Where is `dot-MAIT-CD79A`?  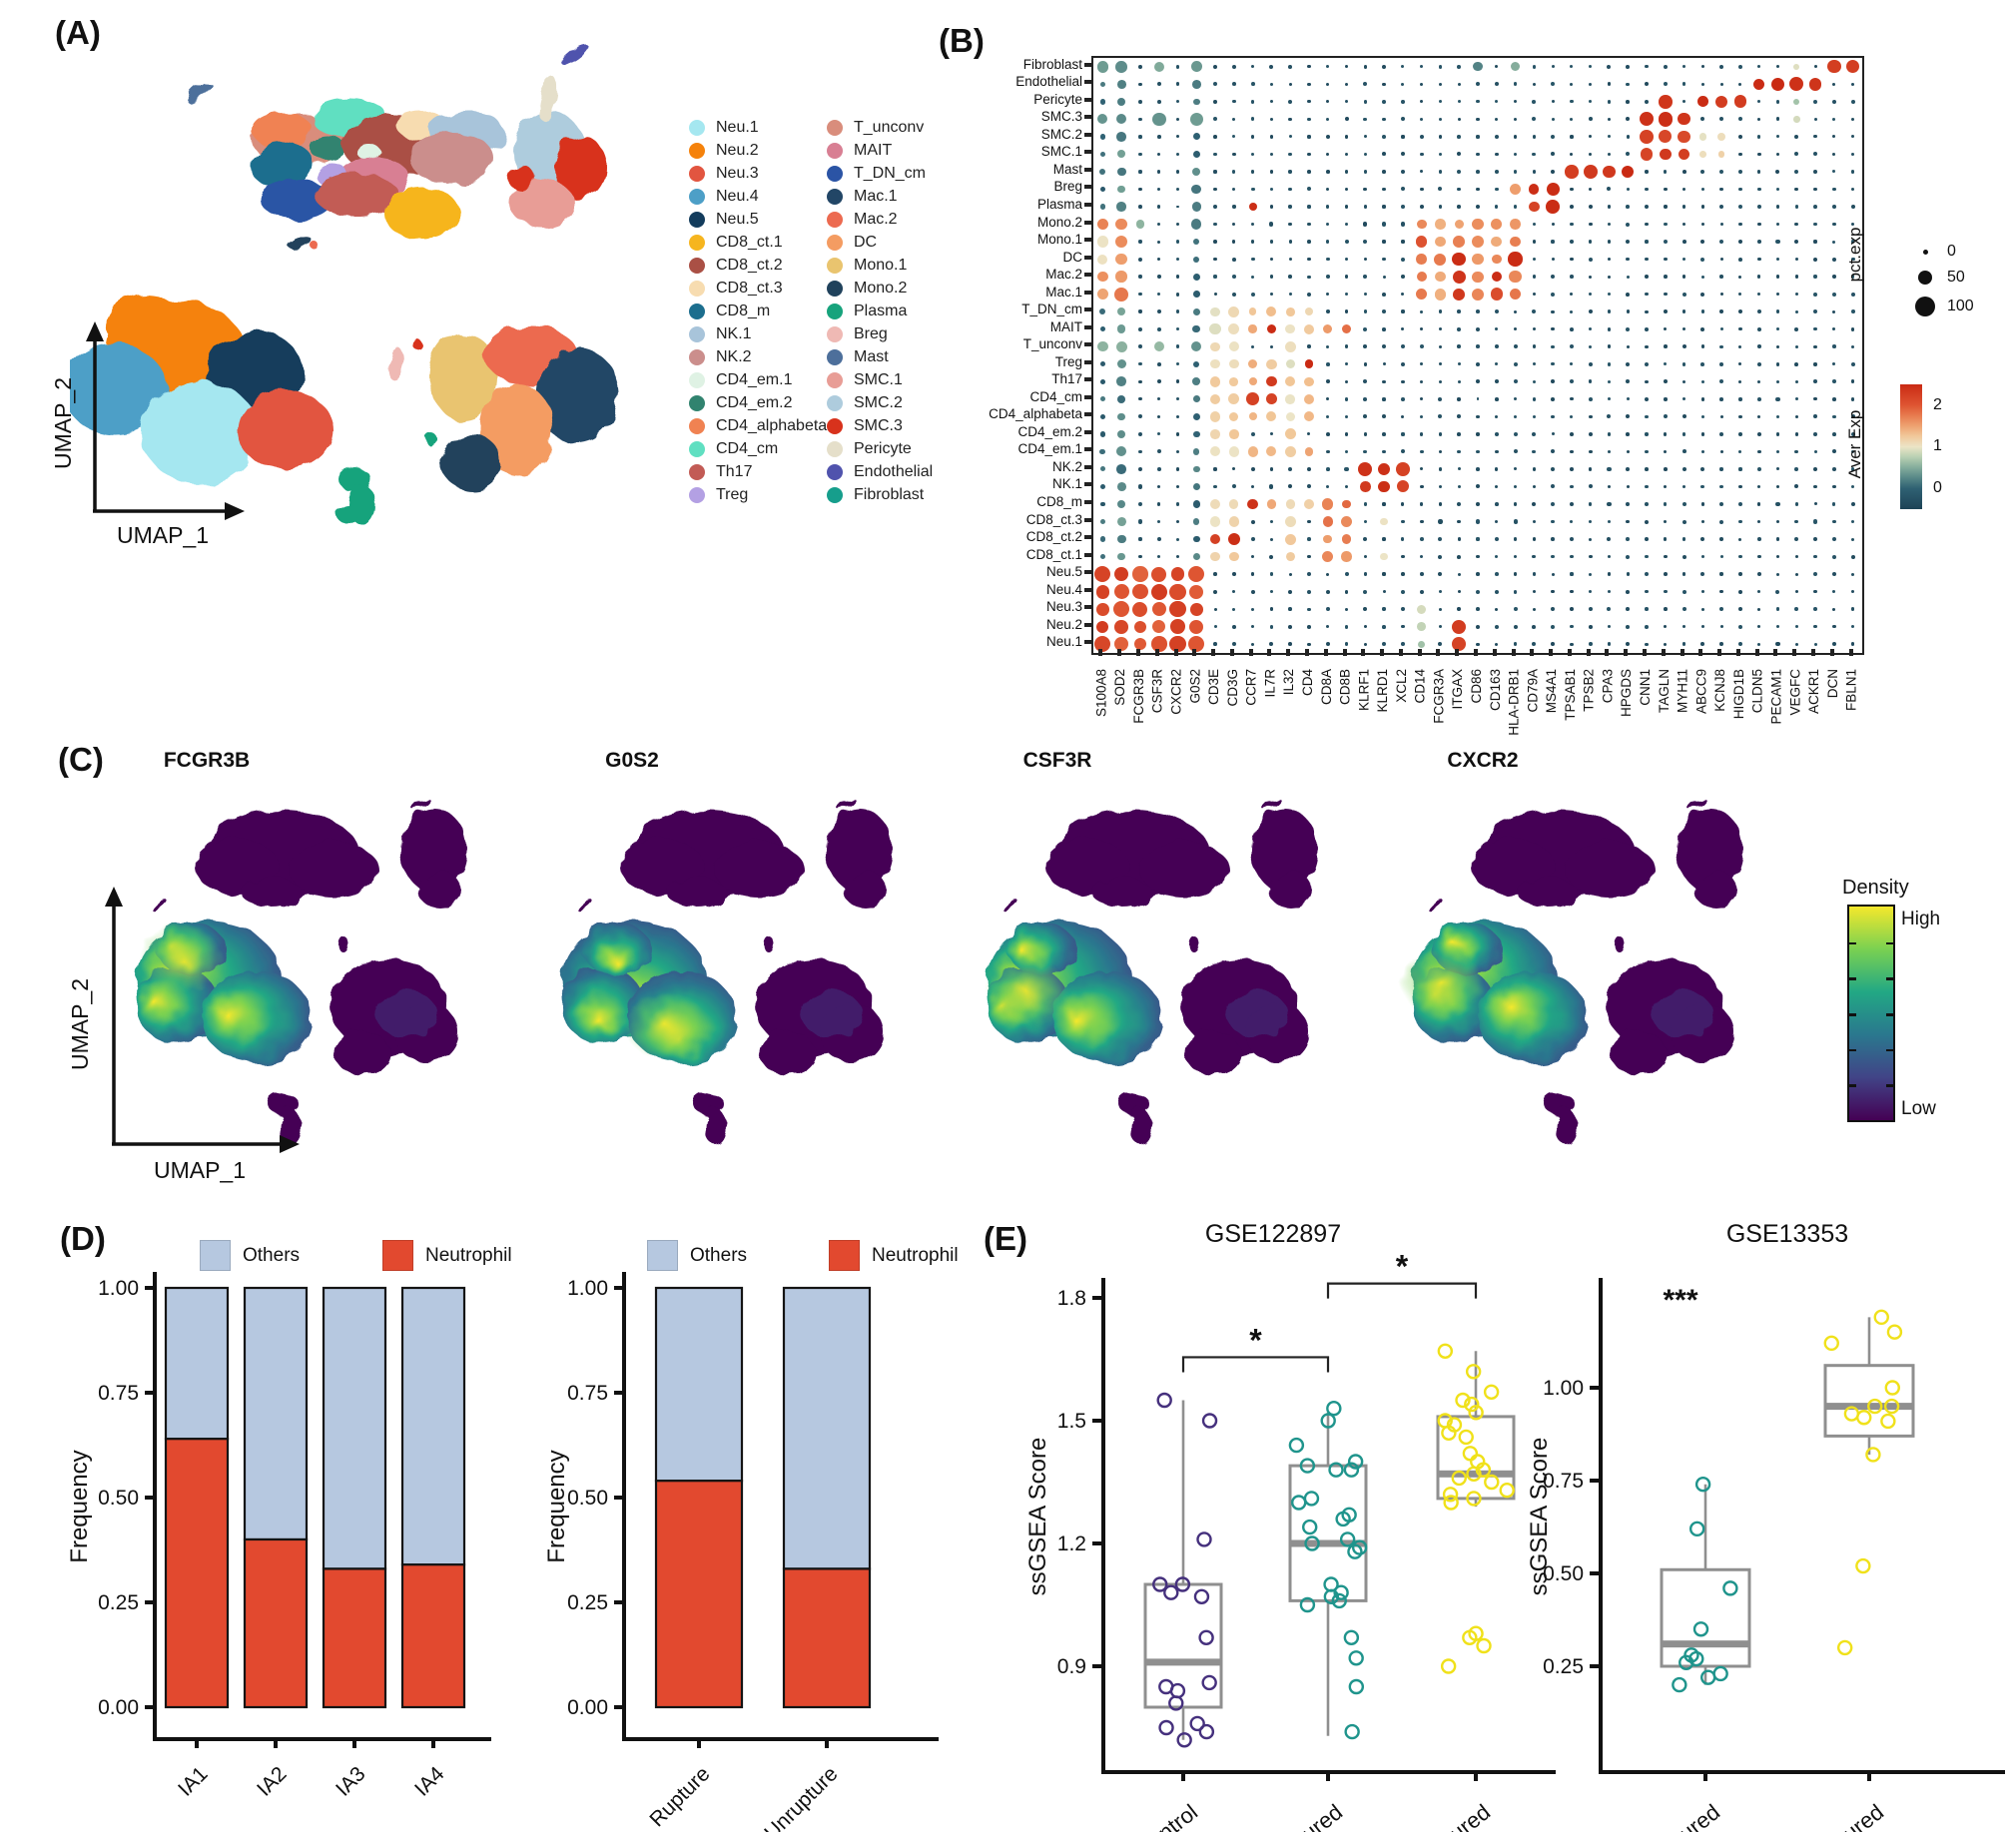 dot-MAIT-CD79A is located at coordinates (1534, 329).